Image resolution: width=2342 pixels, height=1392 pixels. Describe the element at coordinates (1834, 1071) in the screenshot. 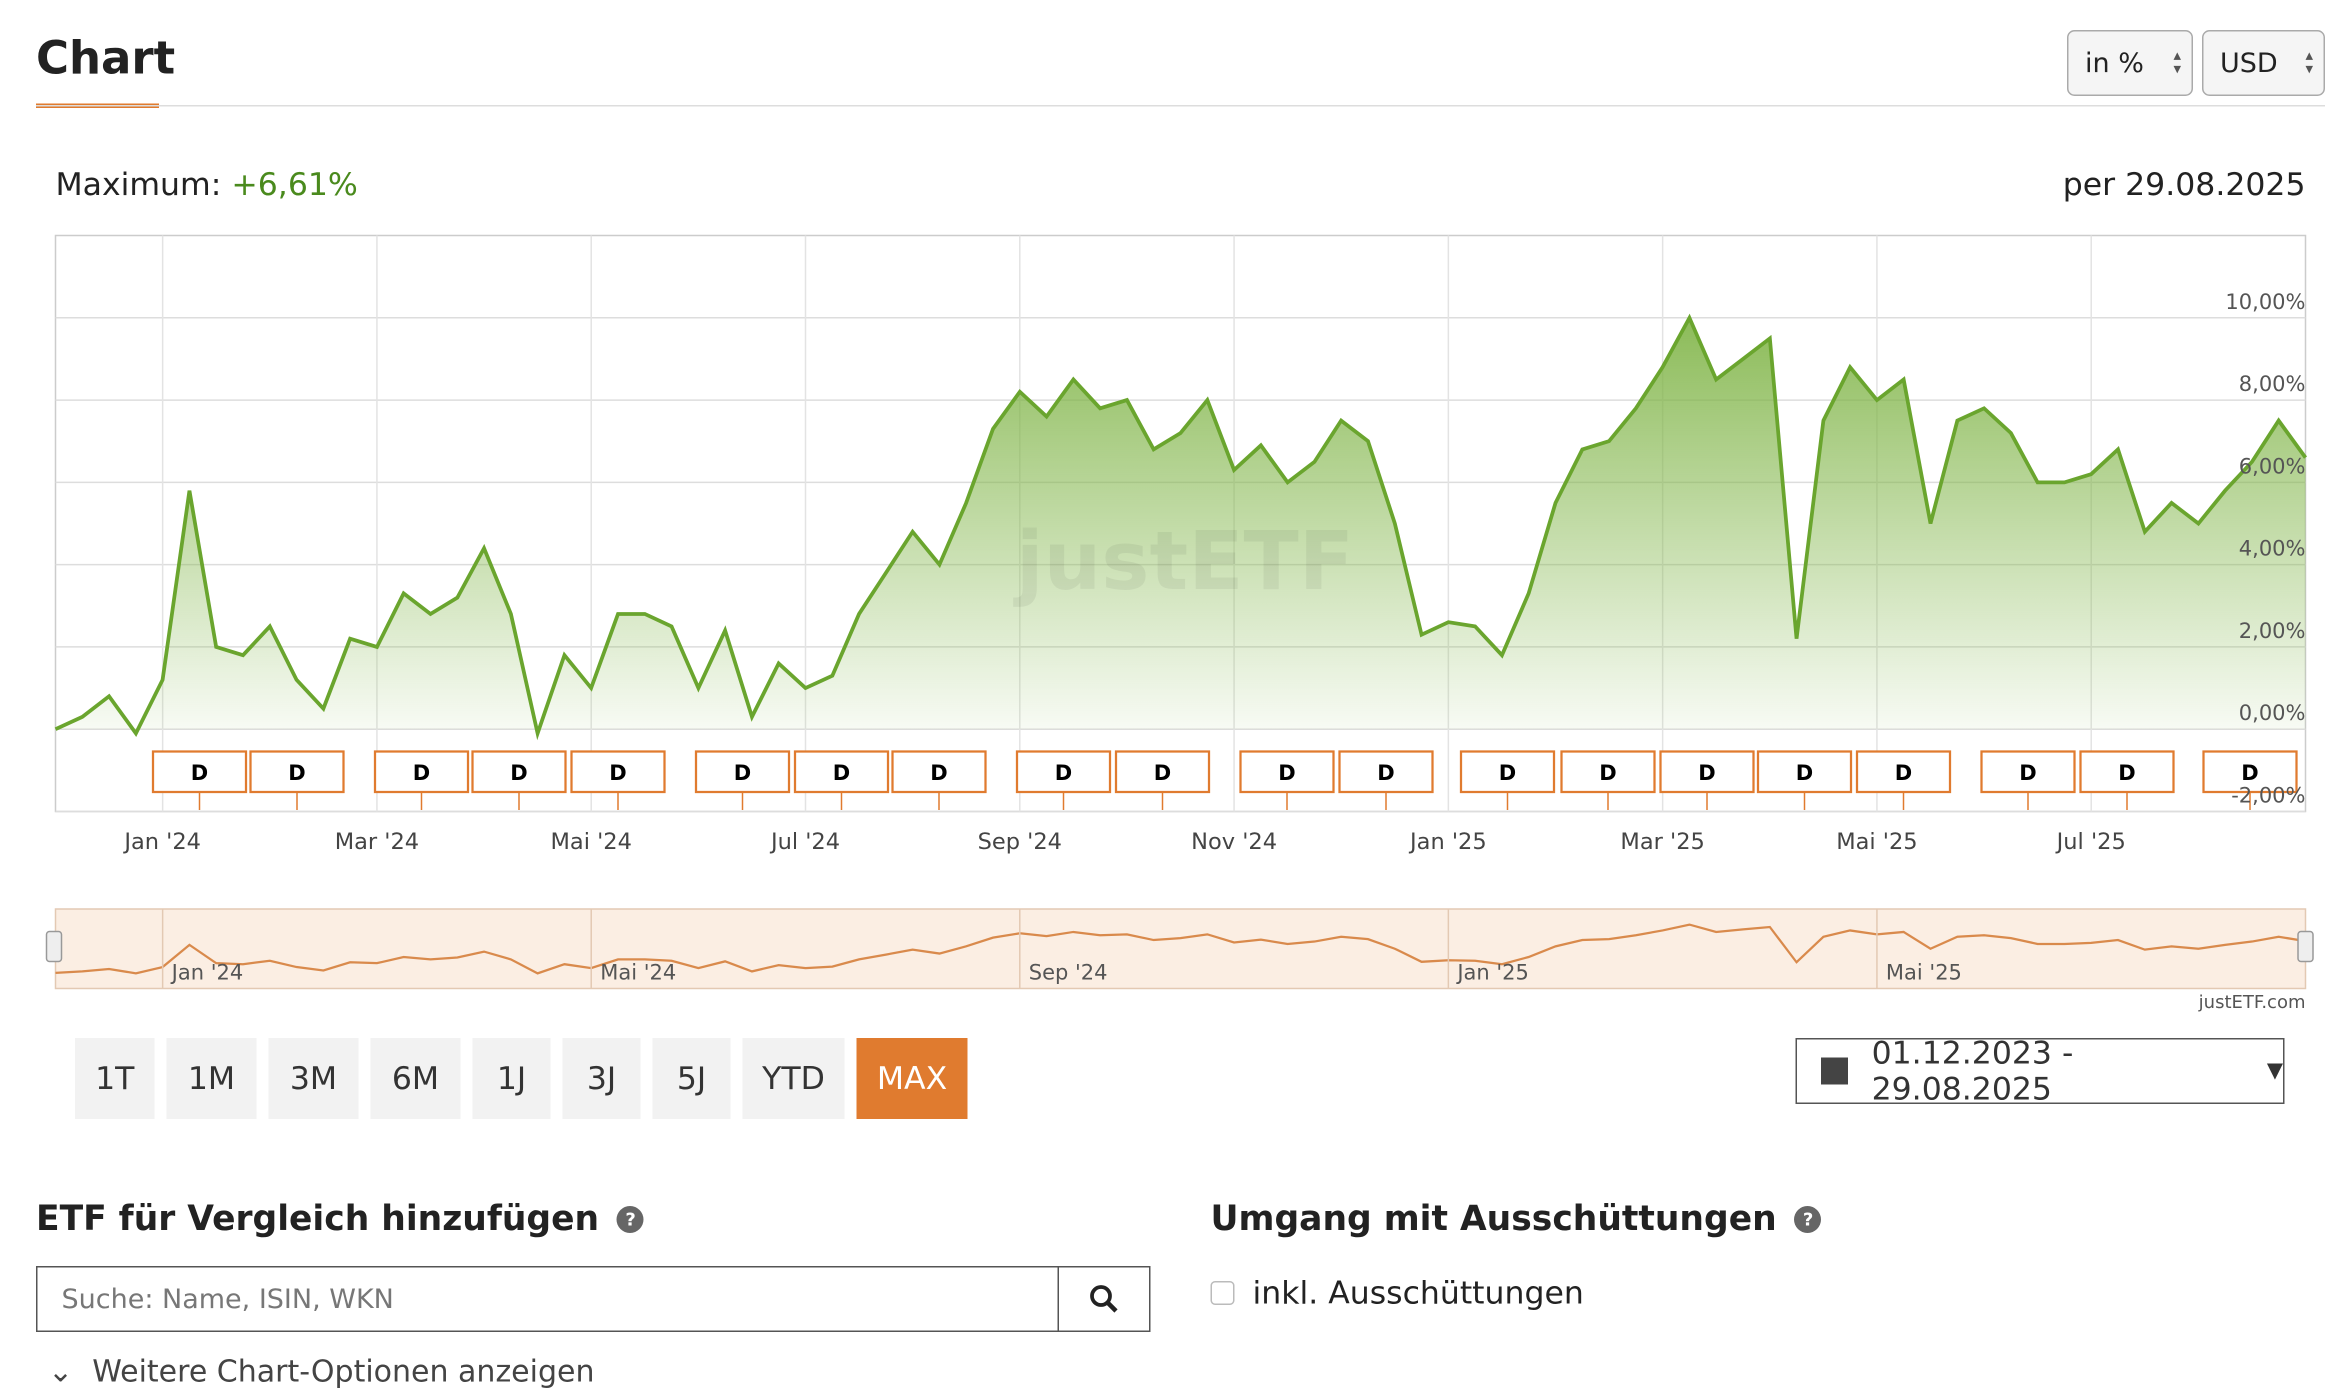

I see `calendar-icon` at that location.